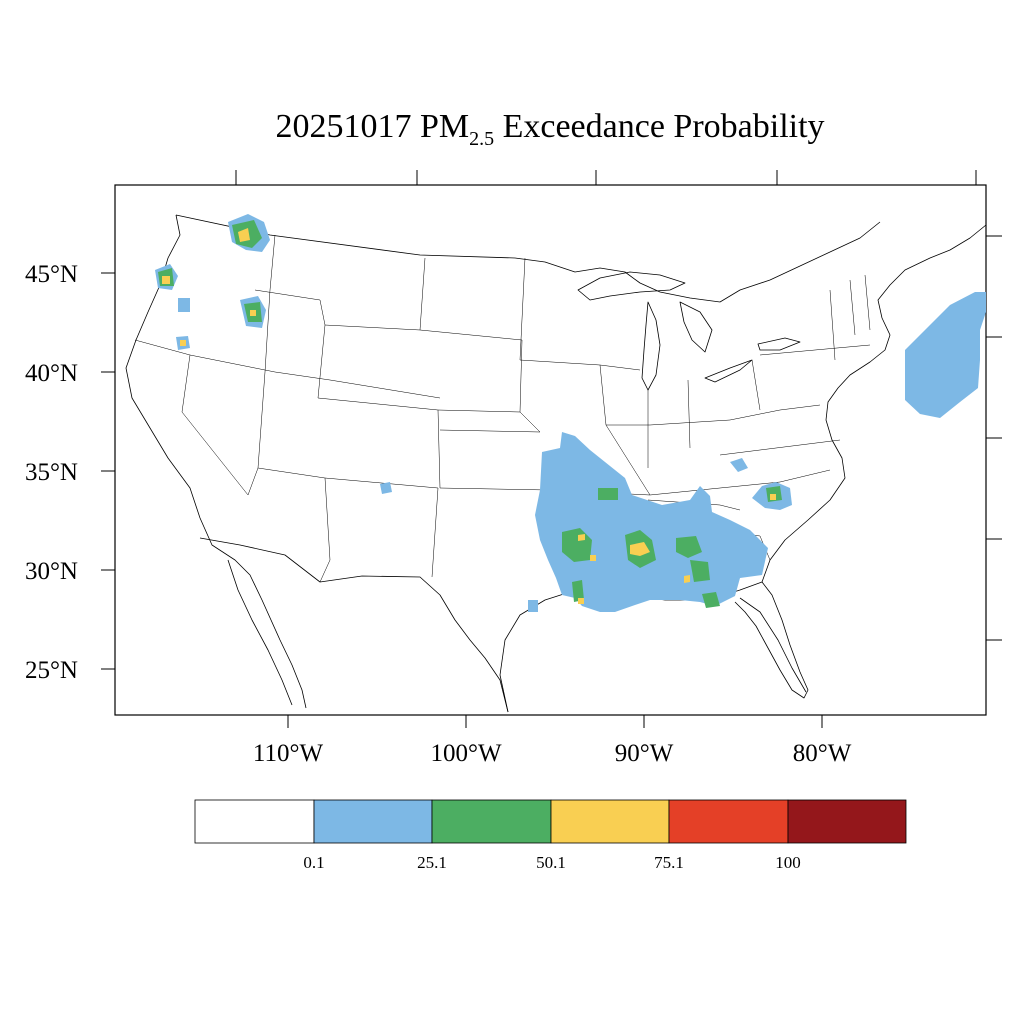 This screenshot has width=1024, height=1024. What do you see at coordinates (216, 461) in the screenshot?
I see `coastline` at bounding box center [216, 461].